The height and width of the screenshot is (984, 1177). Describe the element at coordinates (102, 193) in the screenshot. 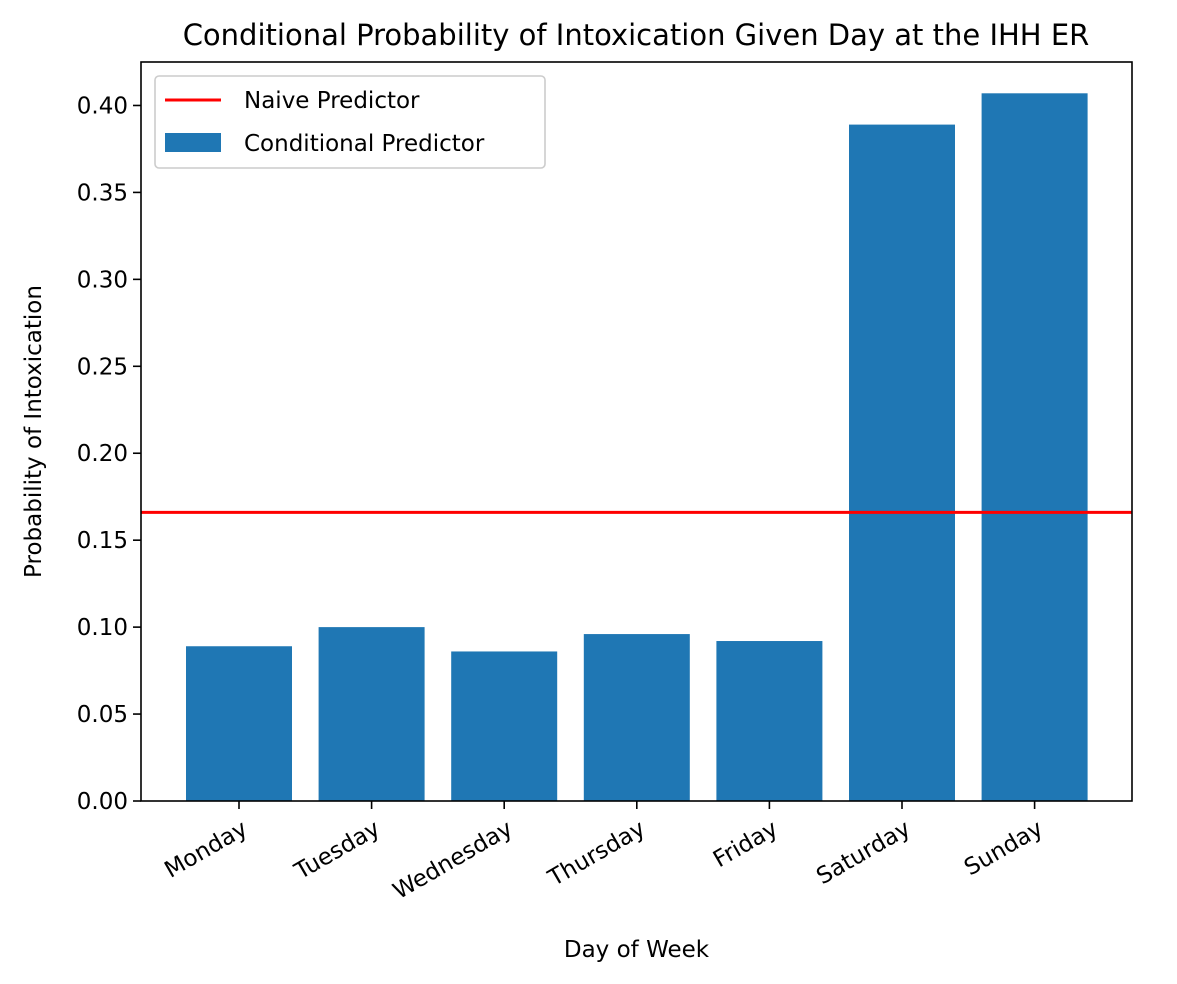

I see `y-tick-label: 0.35` at that location.